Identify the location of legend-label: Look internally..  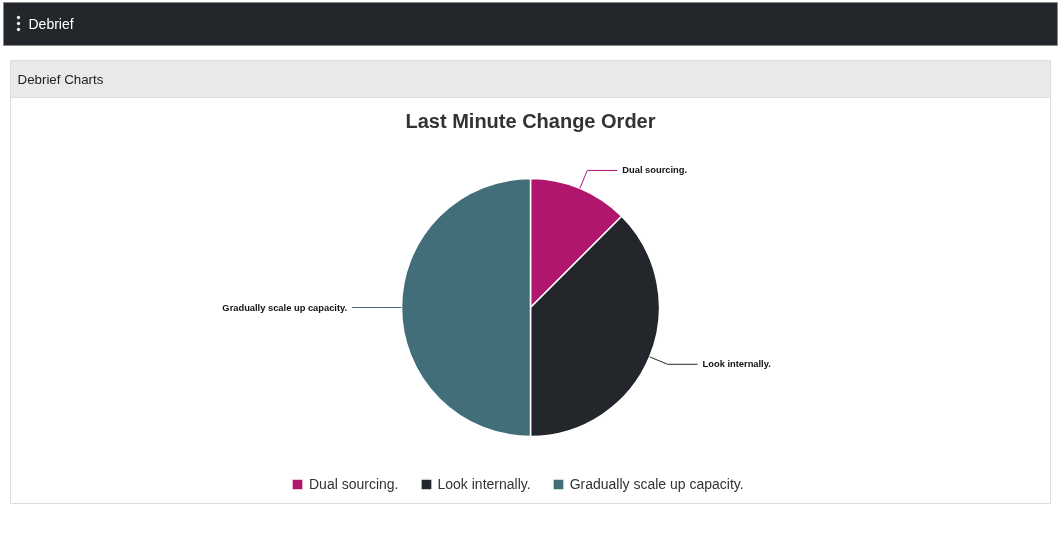
(484, 484).